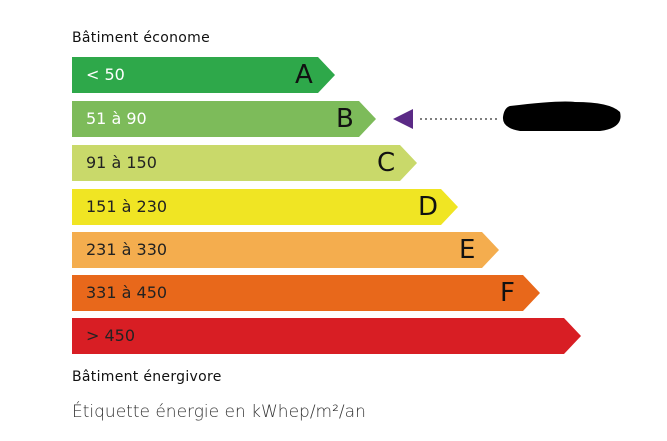 Image resolution: width=667 pixels, height=441 pixels. I want to click on energy-class-c: 91 à 150 C, so click(244, 163).